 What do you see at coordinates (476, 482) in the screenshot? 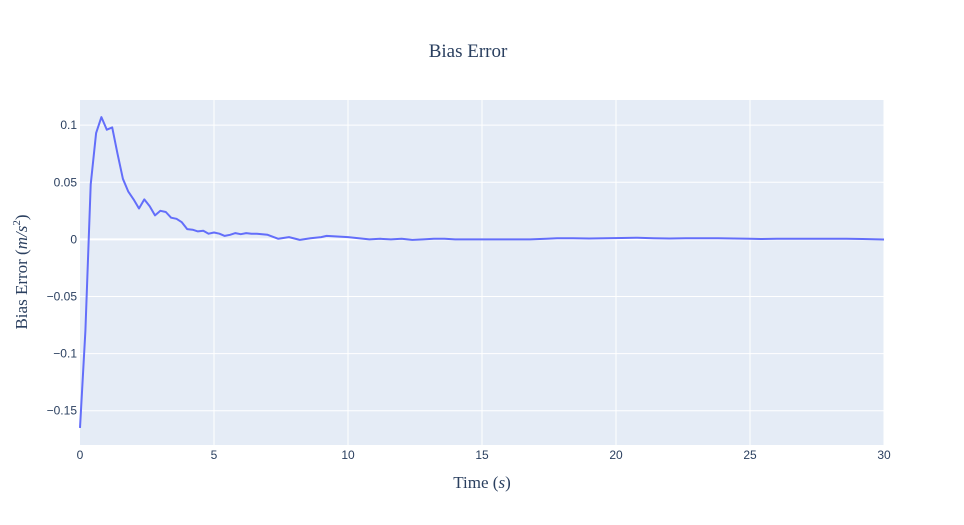
I see `x-axis-title-main: Time (` at bounding box center [476, 482].